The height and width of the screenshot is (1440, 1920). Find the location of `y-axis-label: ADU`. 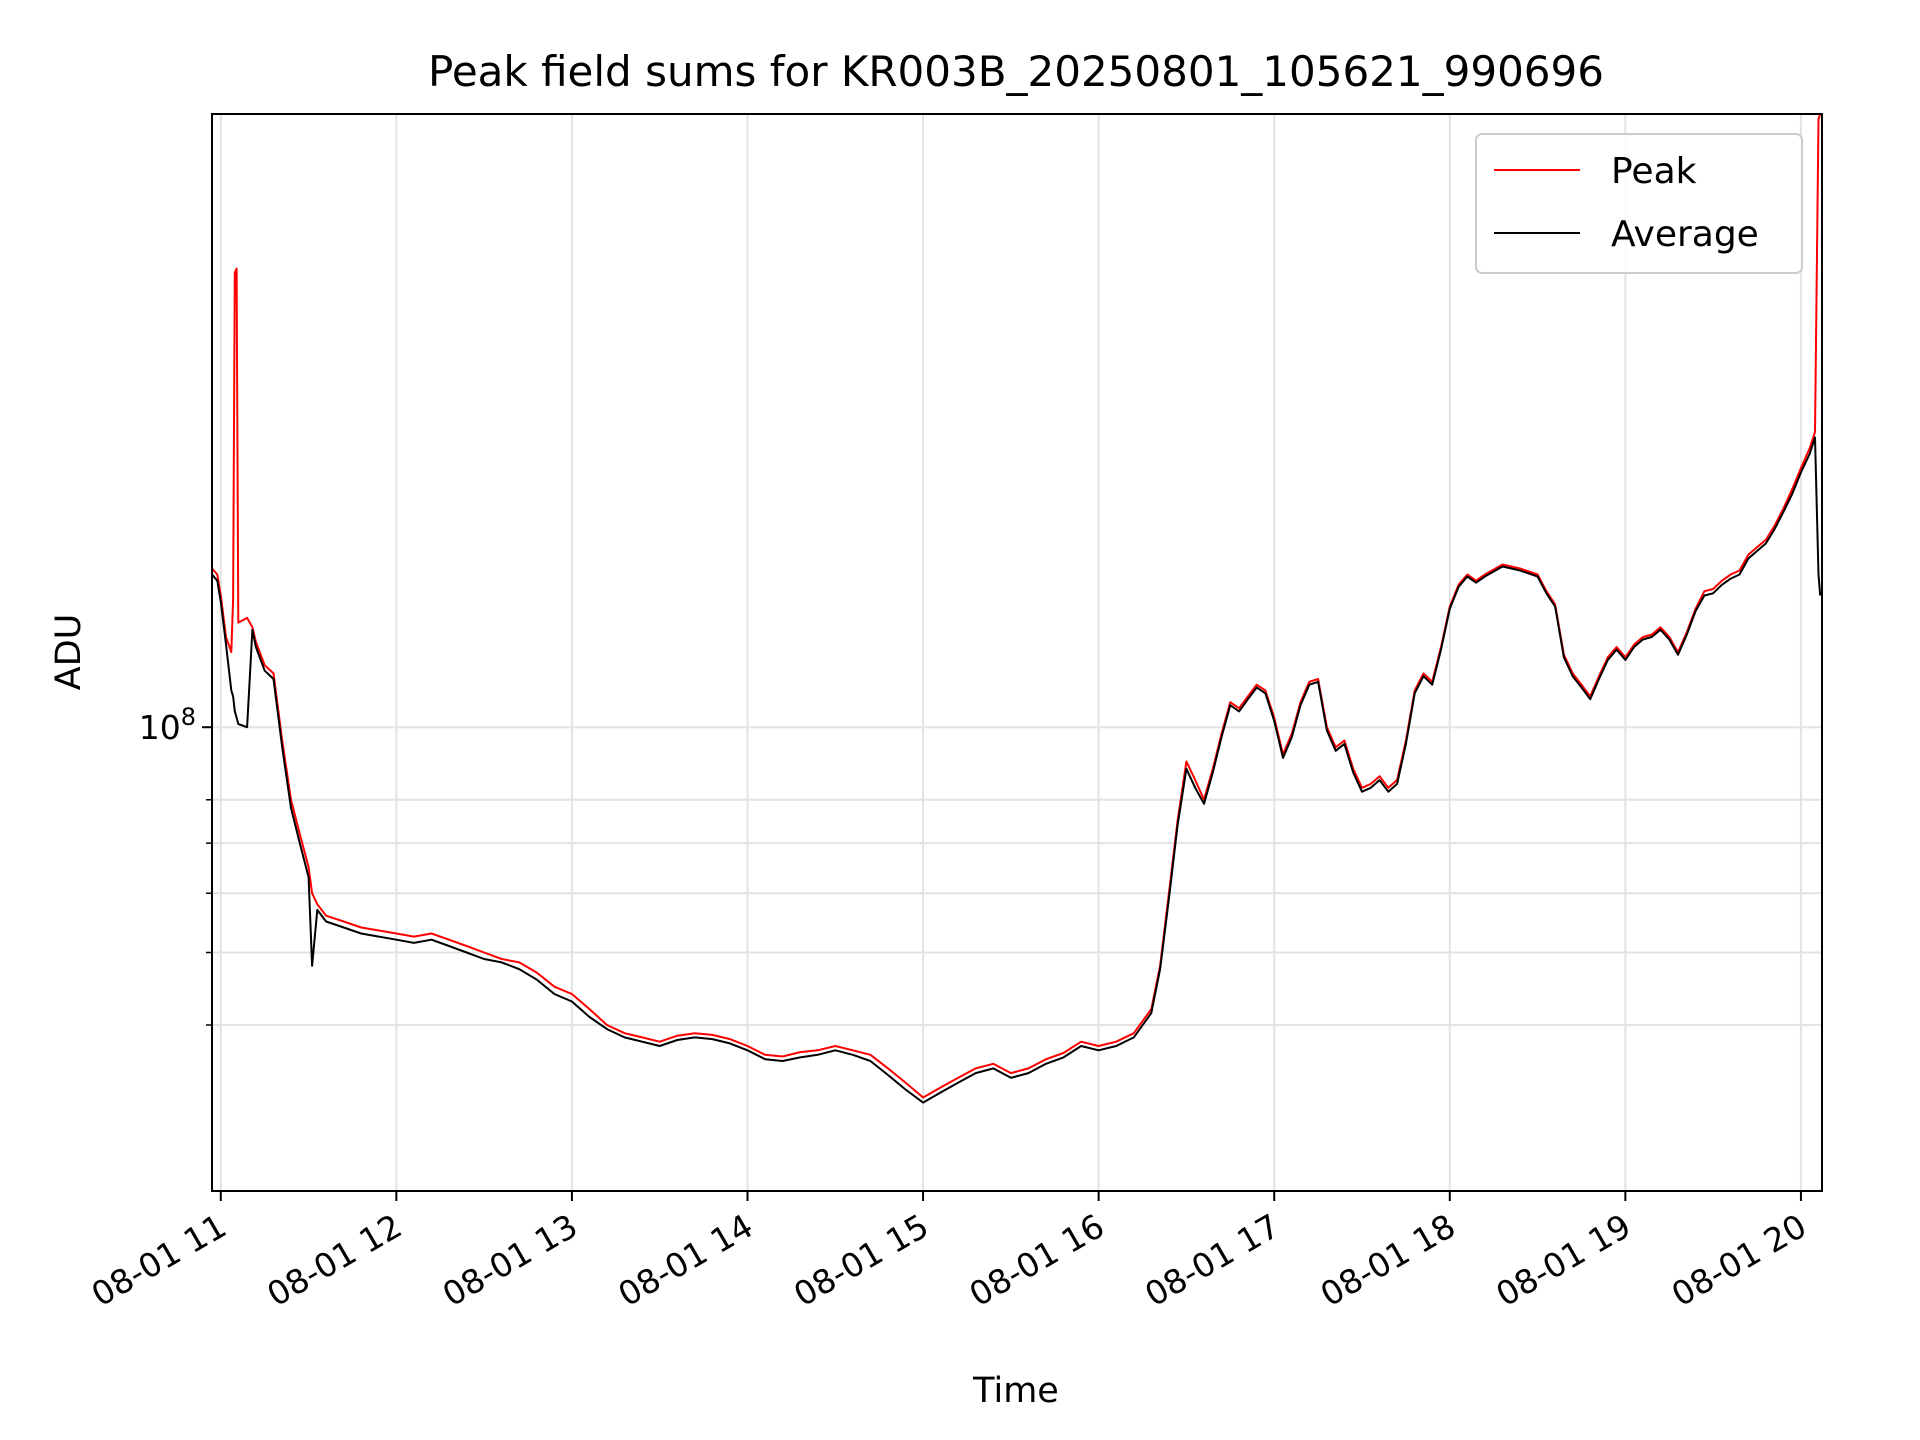

y-axis-label: ADU is located at coordinates (69, 652).